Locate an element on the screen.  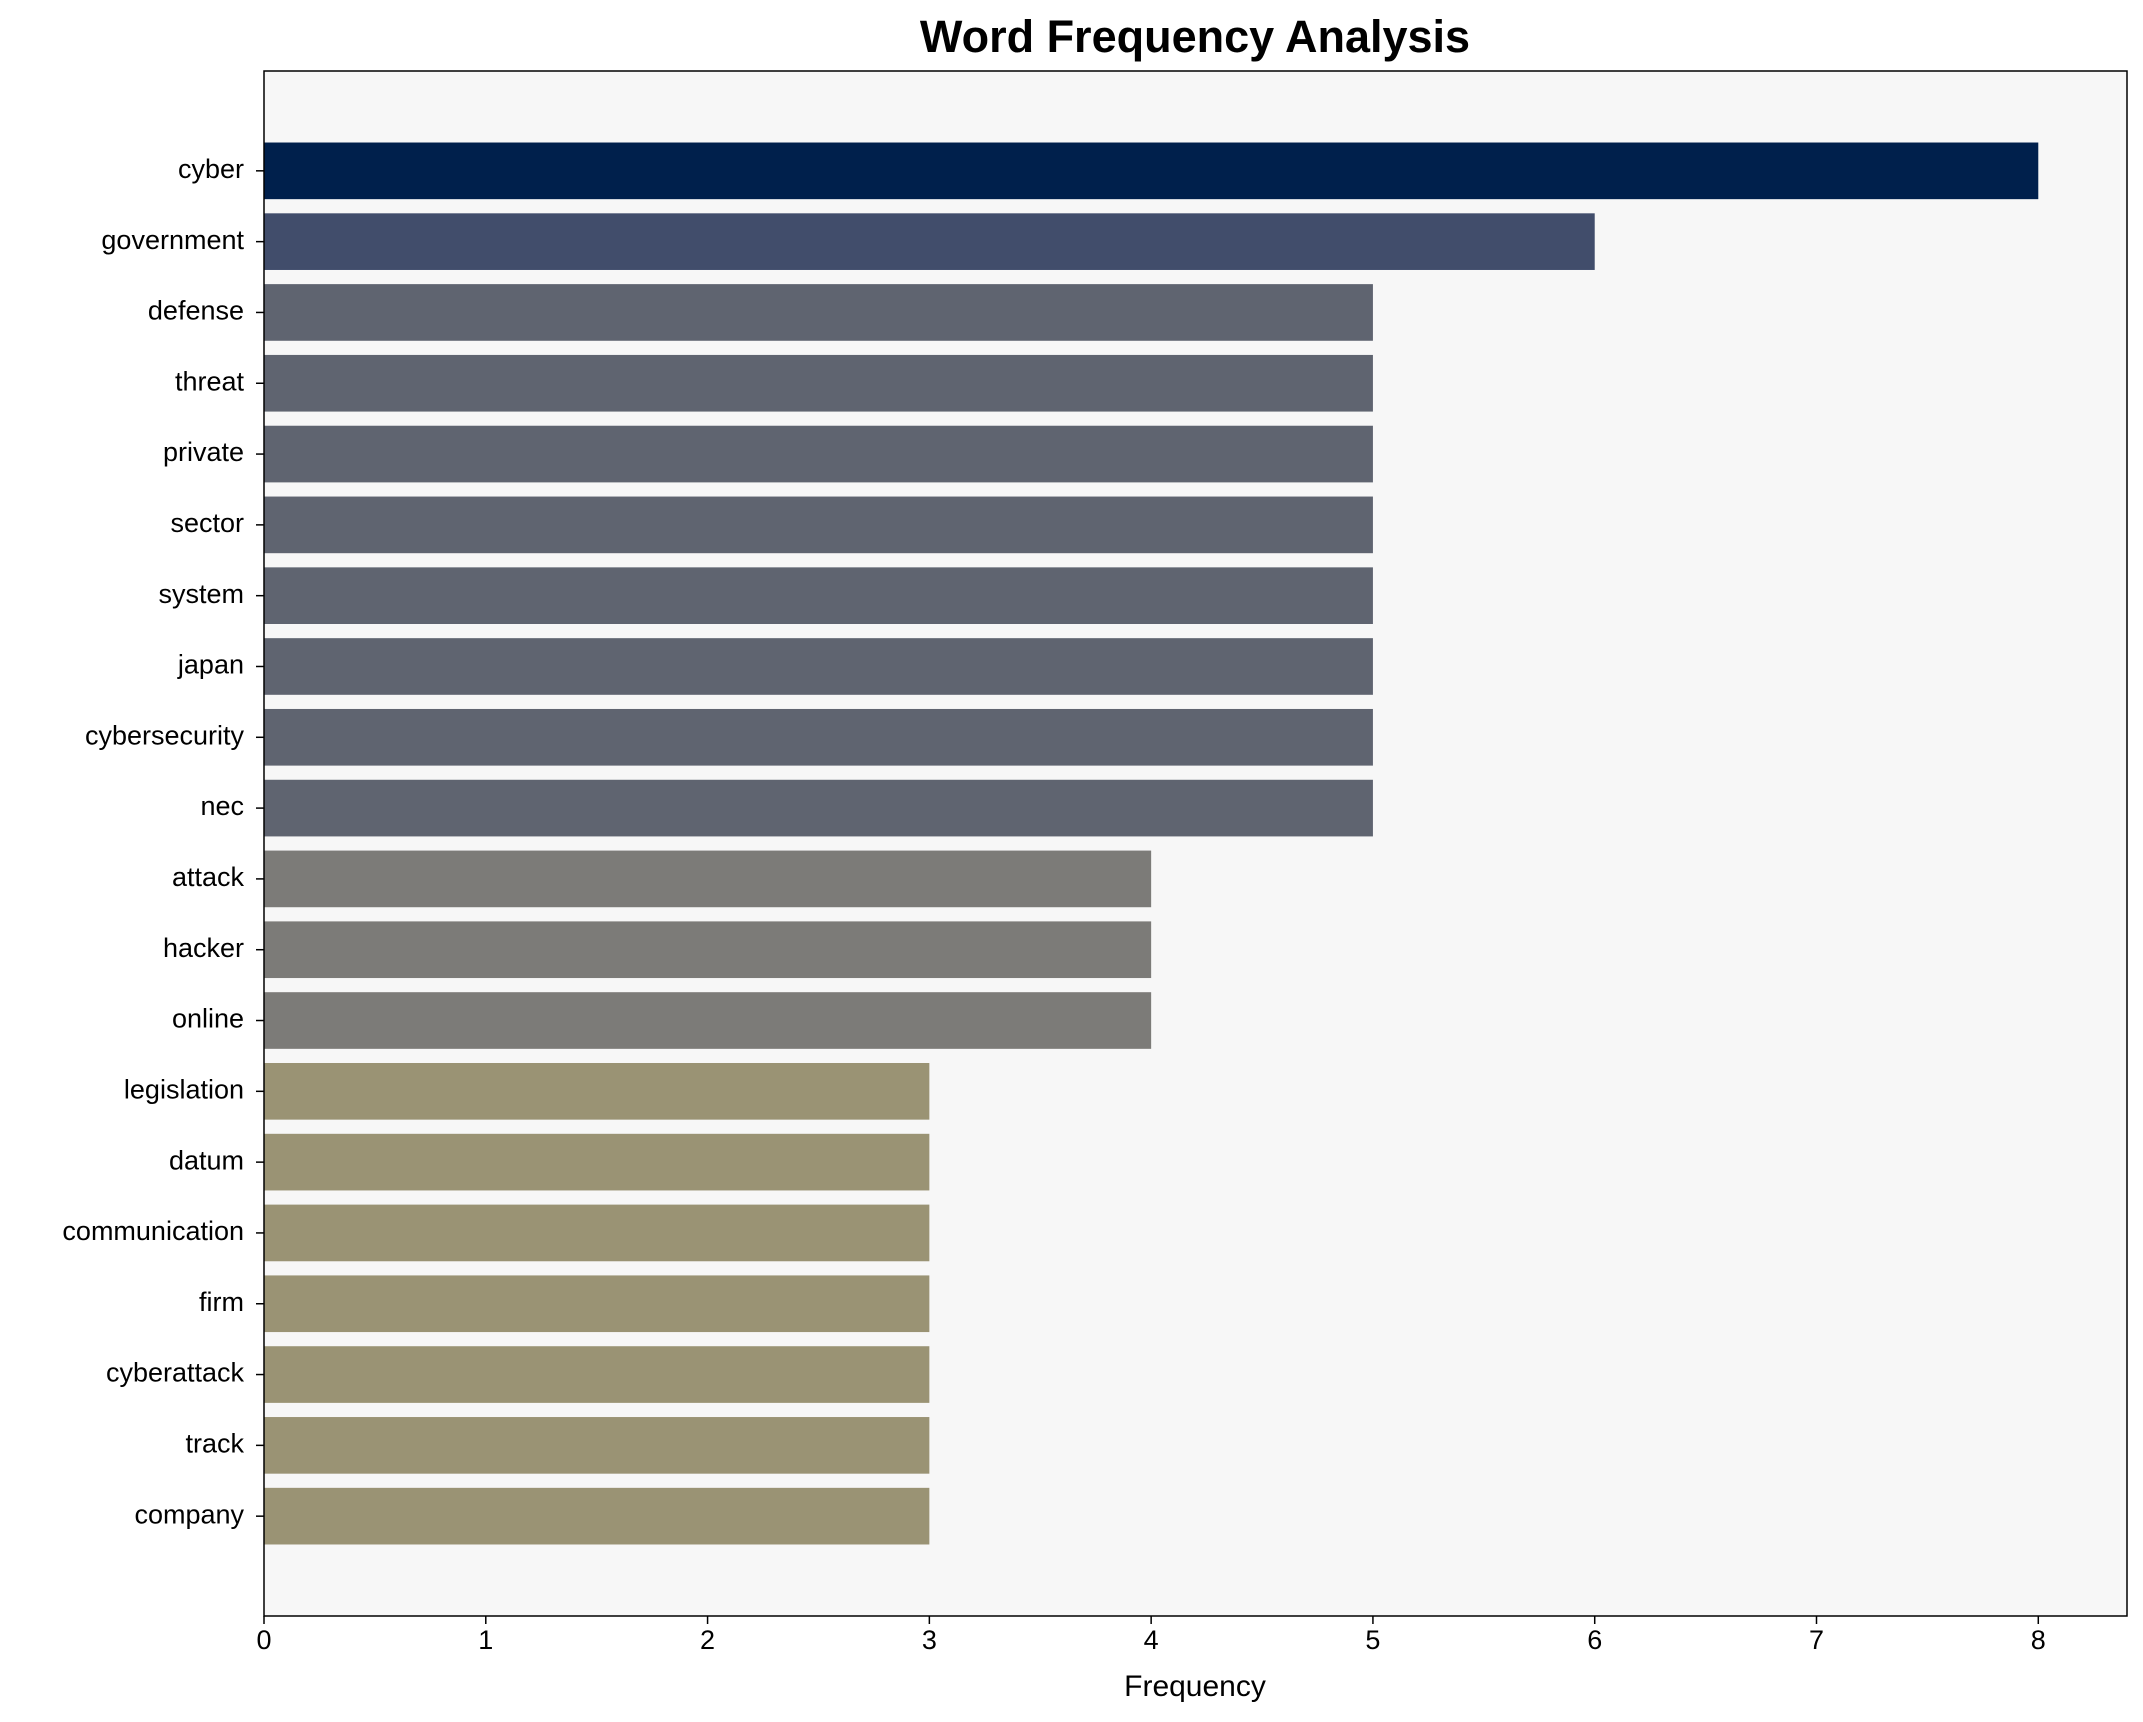
x-tick-label: 5 is located at coordinates (1372, 1640).